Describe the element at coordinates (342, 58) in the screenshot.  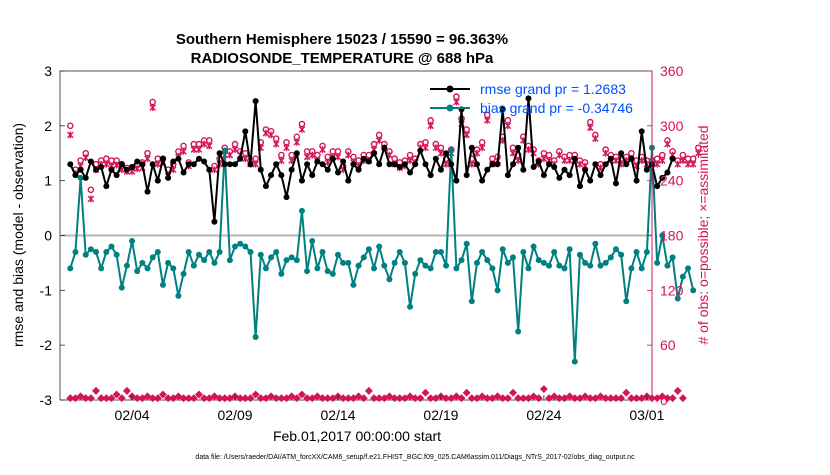
I see `chart-subtitle: RADIOSONDE_TEMPERATURE @ 688 hPa` at that location.